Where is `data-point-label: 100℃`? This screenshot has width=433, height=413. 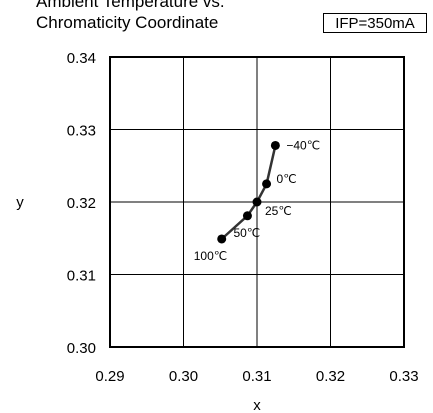 data-point-label: 100℃ is located at coordinates (211, 256).